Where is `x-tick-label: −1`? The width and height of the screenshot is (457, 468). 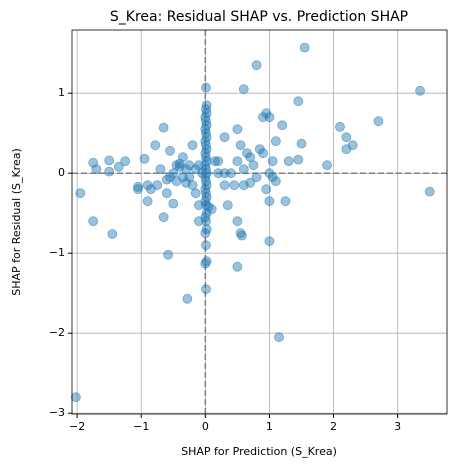
x-tick-label: −1 is located at coordinates (141, 426).